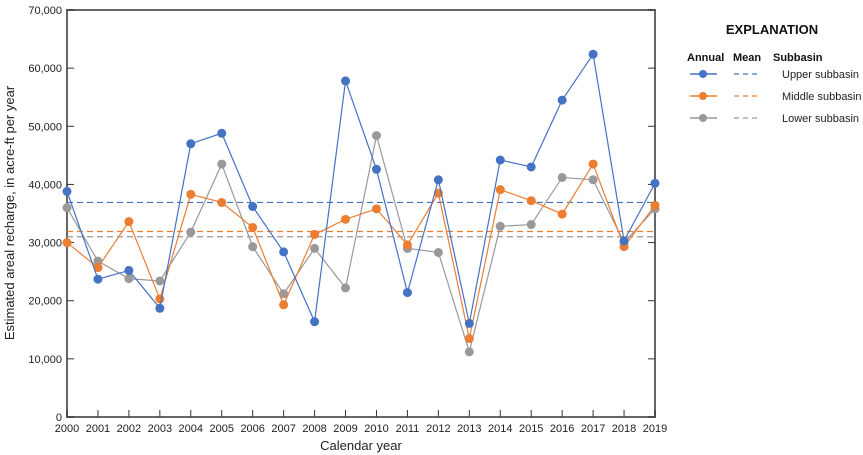 The width and height of the screenshot is (863, 455). What do you see at coordinates (160, 429) in the screenshot?
I see `x-tick-label: 2003` at bounding box center [160, 429].